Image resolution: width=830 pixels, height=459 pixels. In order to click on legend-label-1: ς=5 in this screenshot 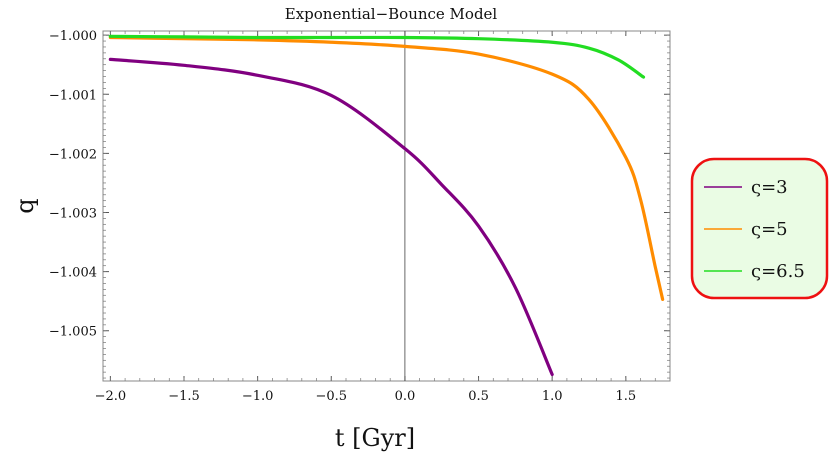, I will do `click(769, 229)`.